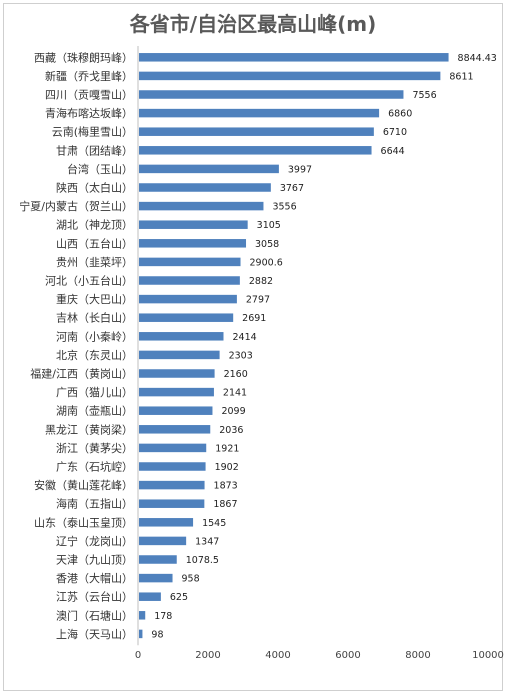  I want to click on x-tick-label: 6000, so click(347, 655).